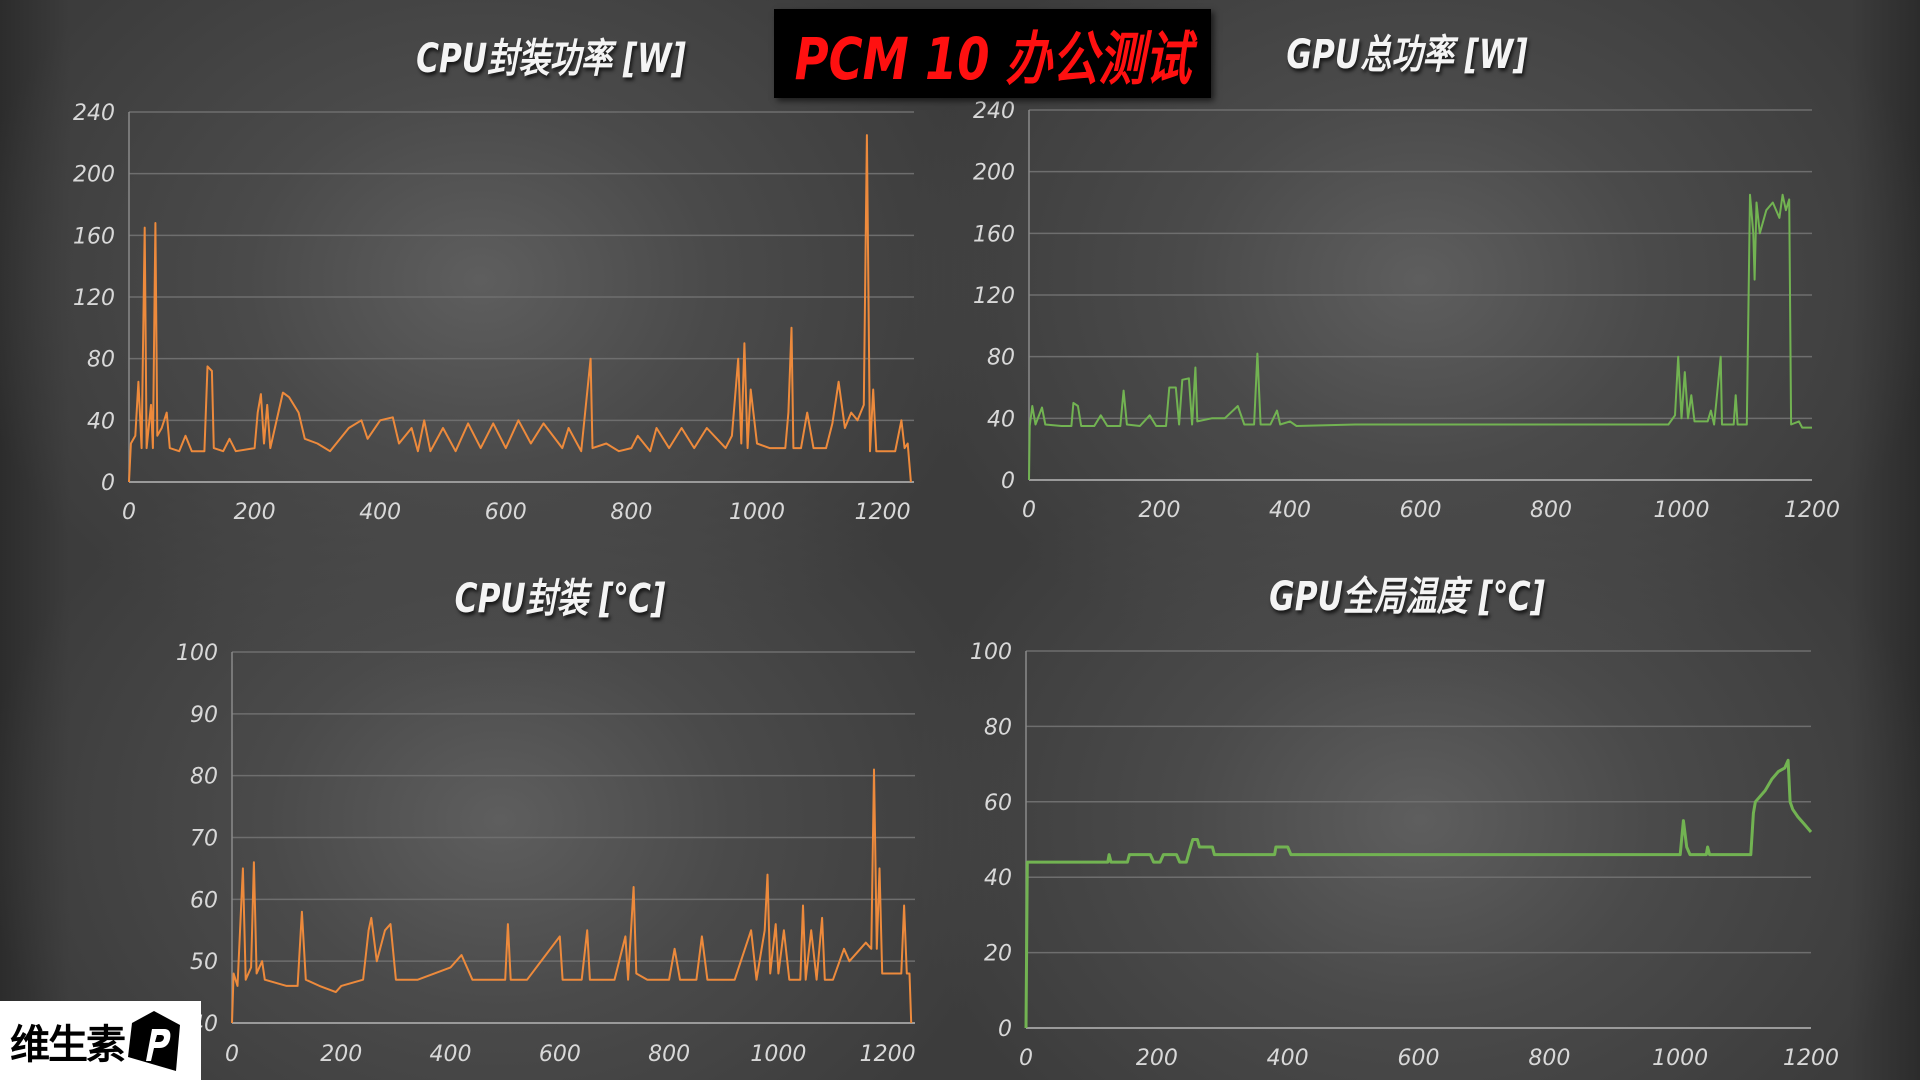 This screenshot has height=1080, width=1920. I want to click on chart-title-cpu-power: CPU封装功率 [W], so click(551, 59).